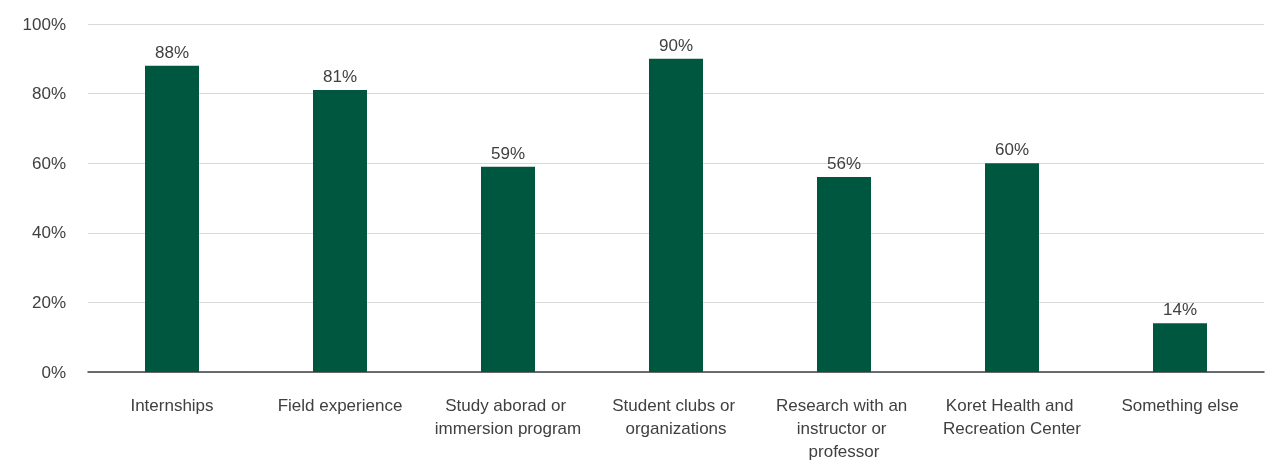  What do you see at coordinates (172, 52) in the screenshot?
I see `data-label: 88%` at bounding box center [172, 52].